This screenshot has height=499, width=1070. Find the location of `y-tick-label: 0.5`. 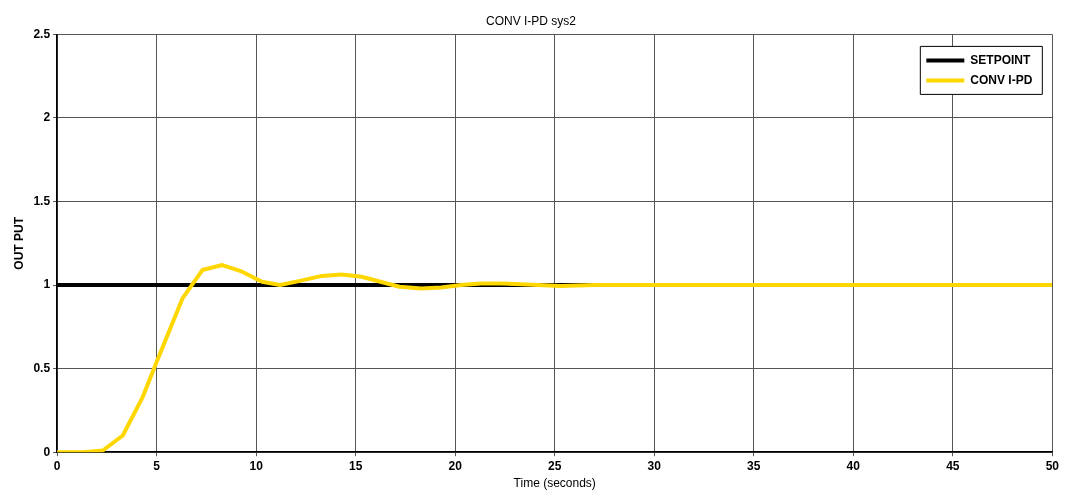

y-tick-label: 0.5 is located at coordinates (42, 367).